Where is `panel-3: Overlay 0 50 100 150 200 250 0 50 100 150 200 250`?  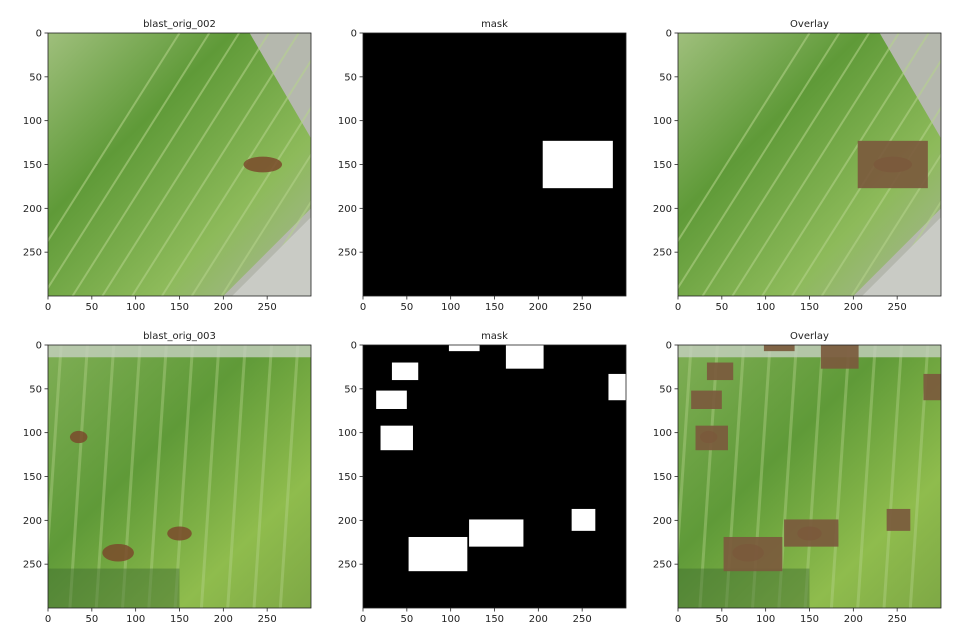
panel-3: Overlay 0 50 100 150 200 250 0 50 100 150 200 250 is located at coordinates (797, 166).